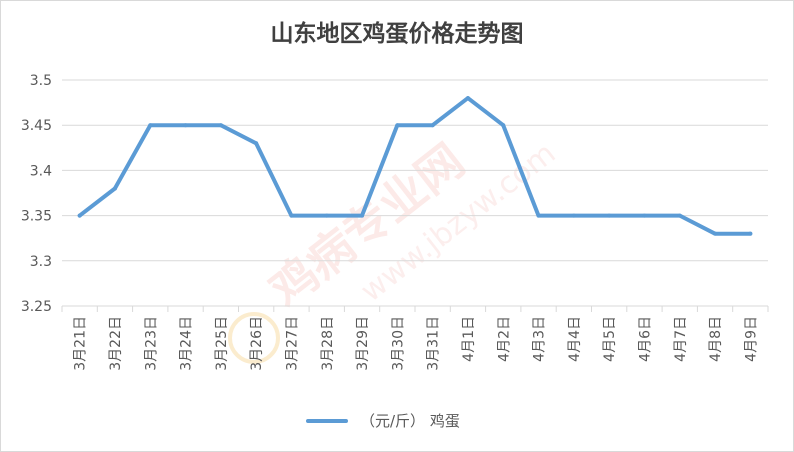 The image size is (794, 452). What do you see at coordinates (41, 262) in the screenshot?
I see `y-tick-label: 3.3` at bounding box center [41, 262].